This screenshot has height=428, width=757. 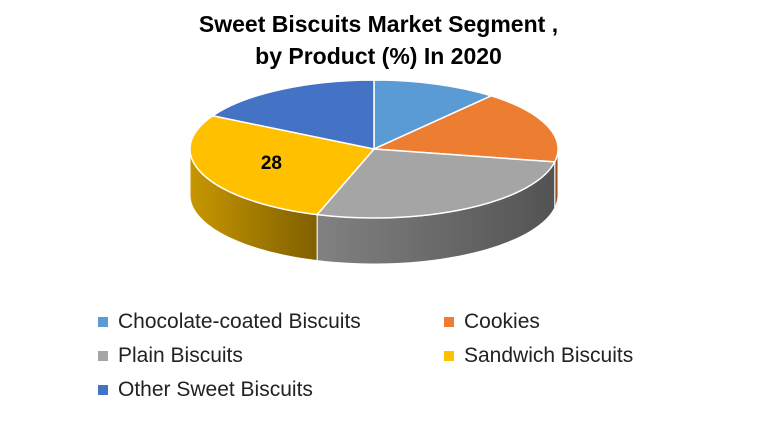 I want to click on pie-slice-other-sweet-biscuits, so click(x=292, y=114).